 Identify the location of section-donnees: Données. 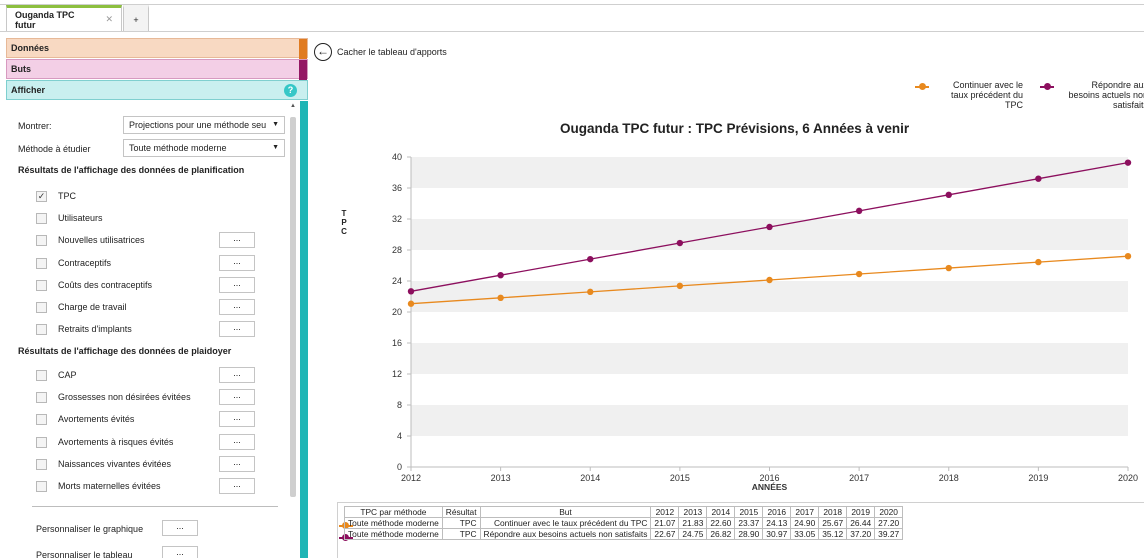
(157, 48).